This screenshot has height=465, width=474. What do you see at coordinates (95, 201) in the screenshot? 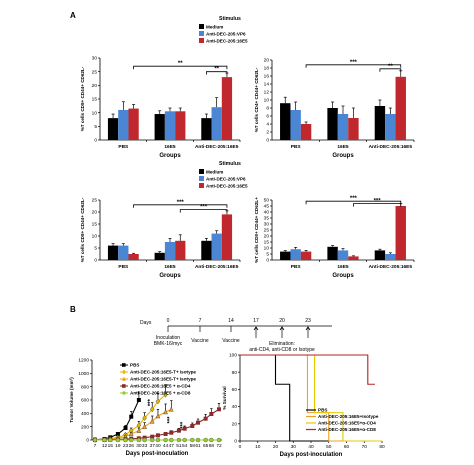
I see `y-tick-label: 25` at bounding box center [95, 201].